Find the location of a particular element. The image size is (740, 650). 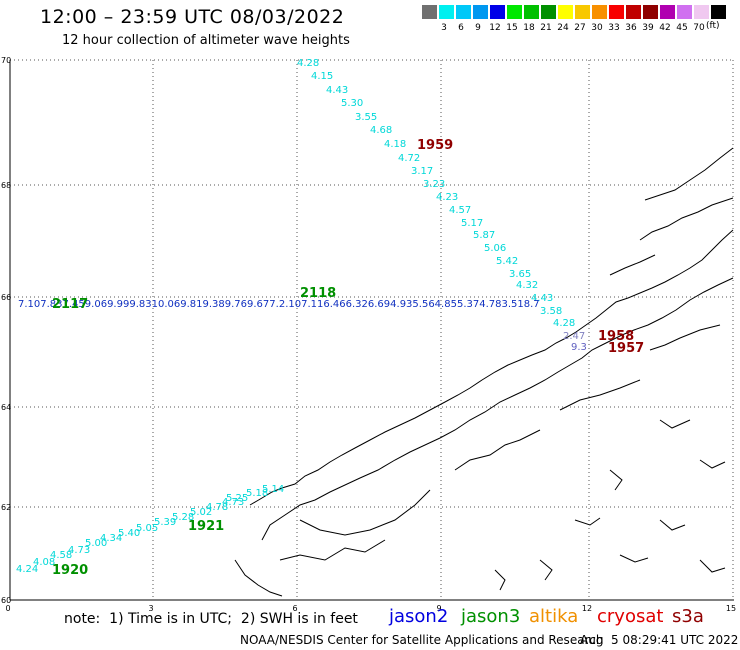

swh-value: 5.06 is located at coordinates (495, 248).